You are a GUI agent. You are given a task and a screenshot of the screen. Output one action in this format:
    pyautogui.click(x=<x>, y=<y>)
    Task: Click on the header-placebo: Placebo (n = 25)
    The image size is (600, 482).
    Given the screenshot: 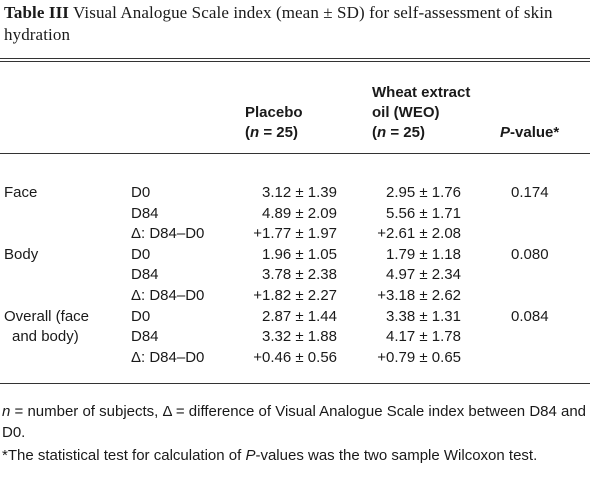 What is the action you would take?
    pyautogui.click(x=274, y=122)
    